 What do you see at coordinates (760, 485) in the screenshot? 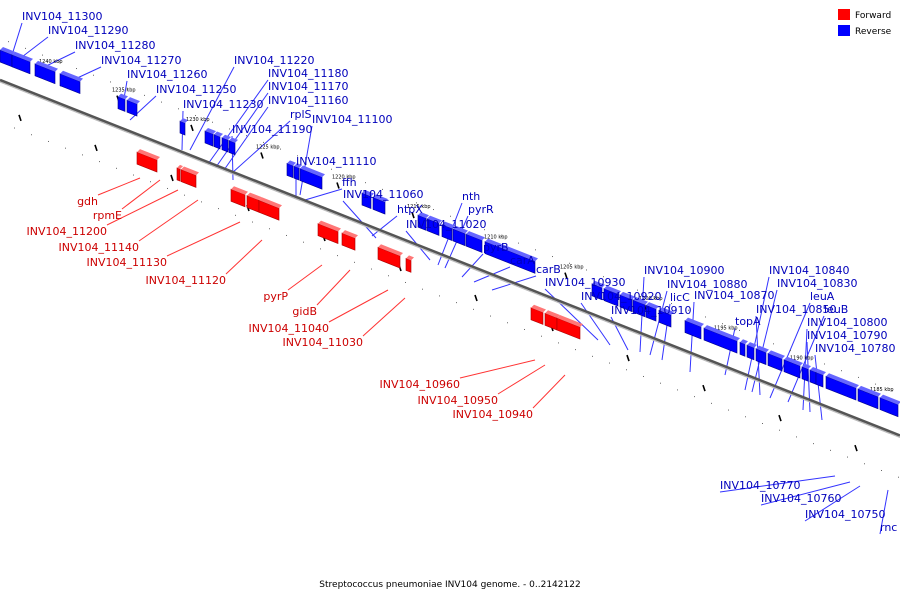
I see `gene-label-inv104-10770: INV104_10770` at bounding box center [760, 485].